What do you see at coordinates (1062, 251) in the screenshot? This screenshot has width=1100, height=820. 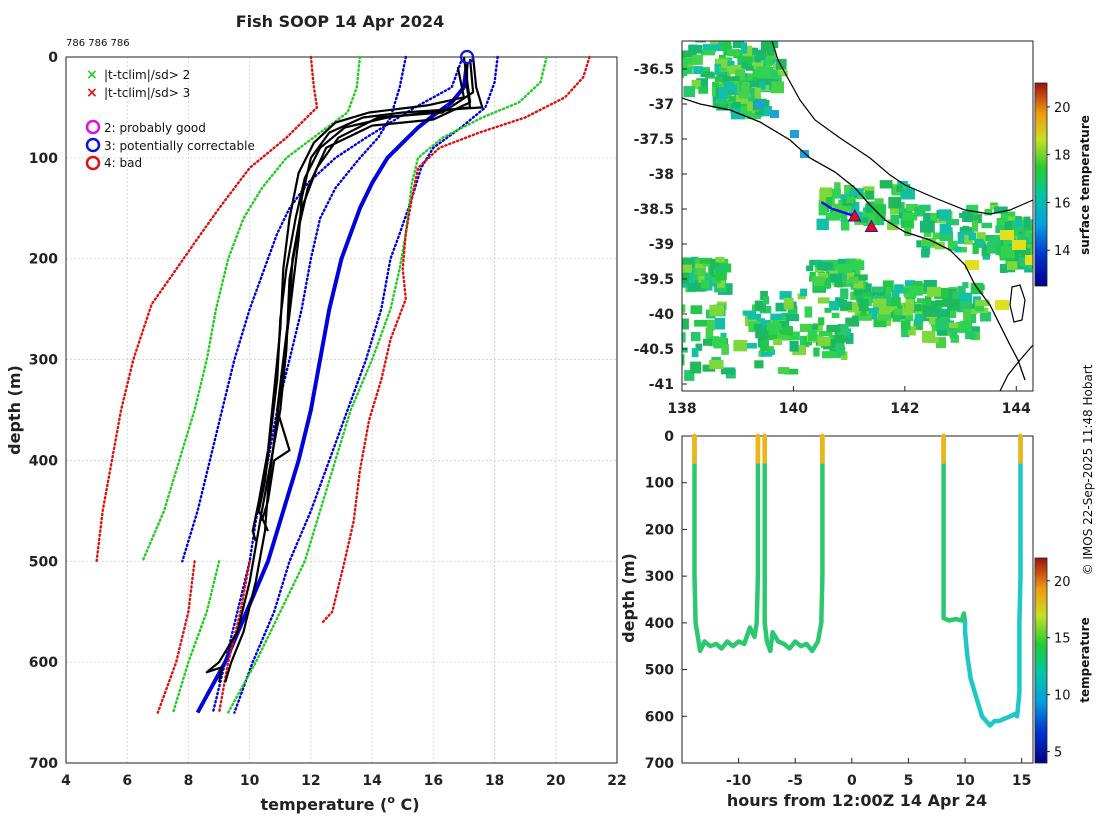 I see `colorbar-tick-label: 14` at bounding box center [1062, 251].